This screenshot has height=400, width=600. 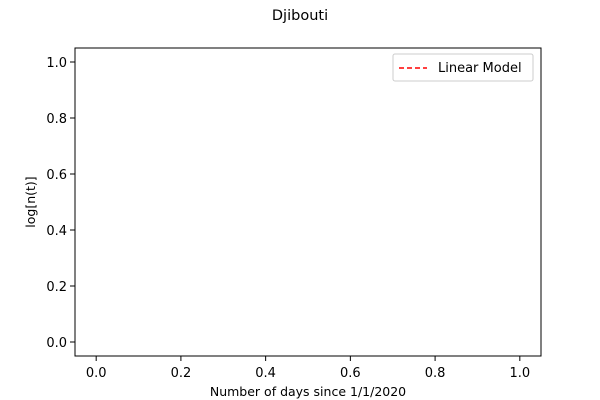 I want to click on y-tick-label: 0.6, so click(x=56, y=175).